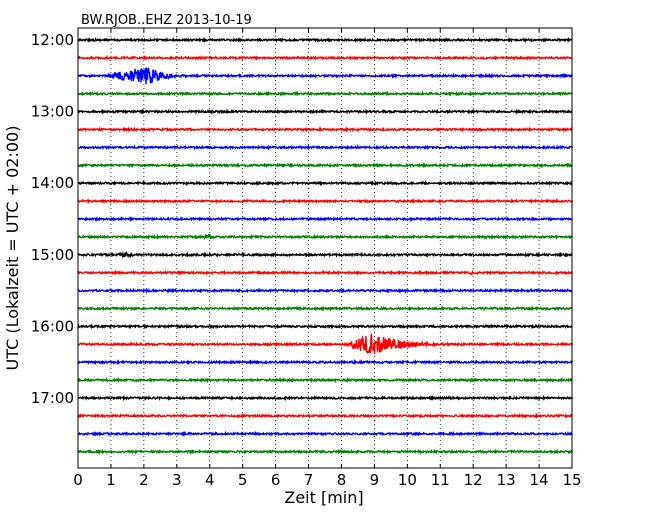  I want to click on y-tick-label: 14:00, so click(52, 183).